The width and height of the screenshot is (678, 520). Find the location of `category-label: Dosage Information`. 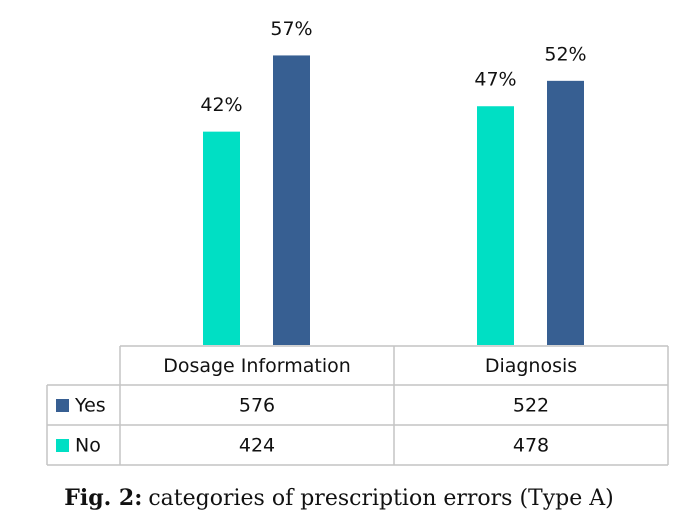

category-label: Dosage Information is located at coordinates (257, 366).